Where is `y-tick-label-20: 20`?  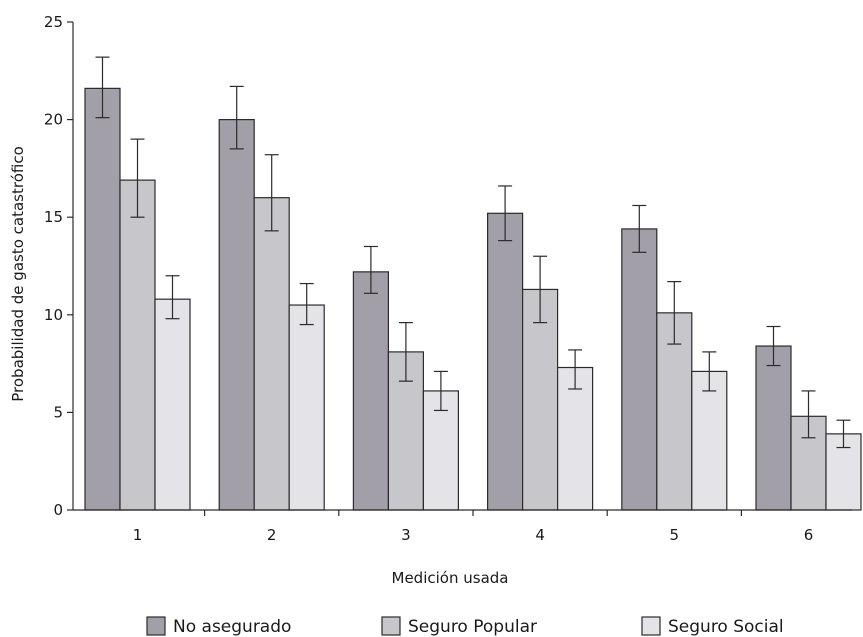 y-tick-label-20: 20 is located at coordinates (53, 120).